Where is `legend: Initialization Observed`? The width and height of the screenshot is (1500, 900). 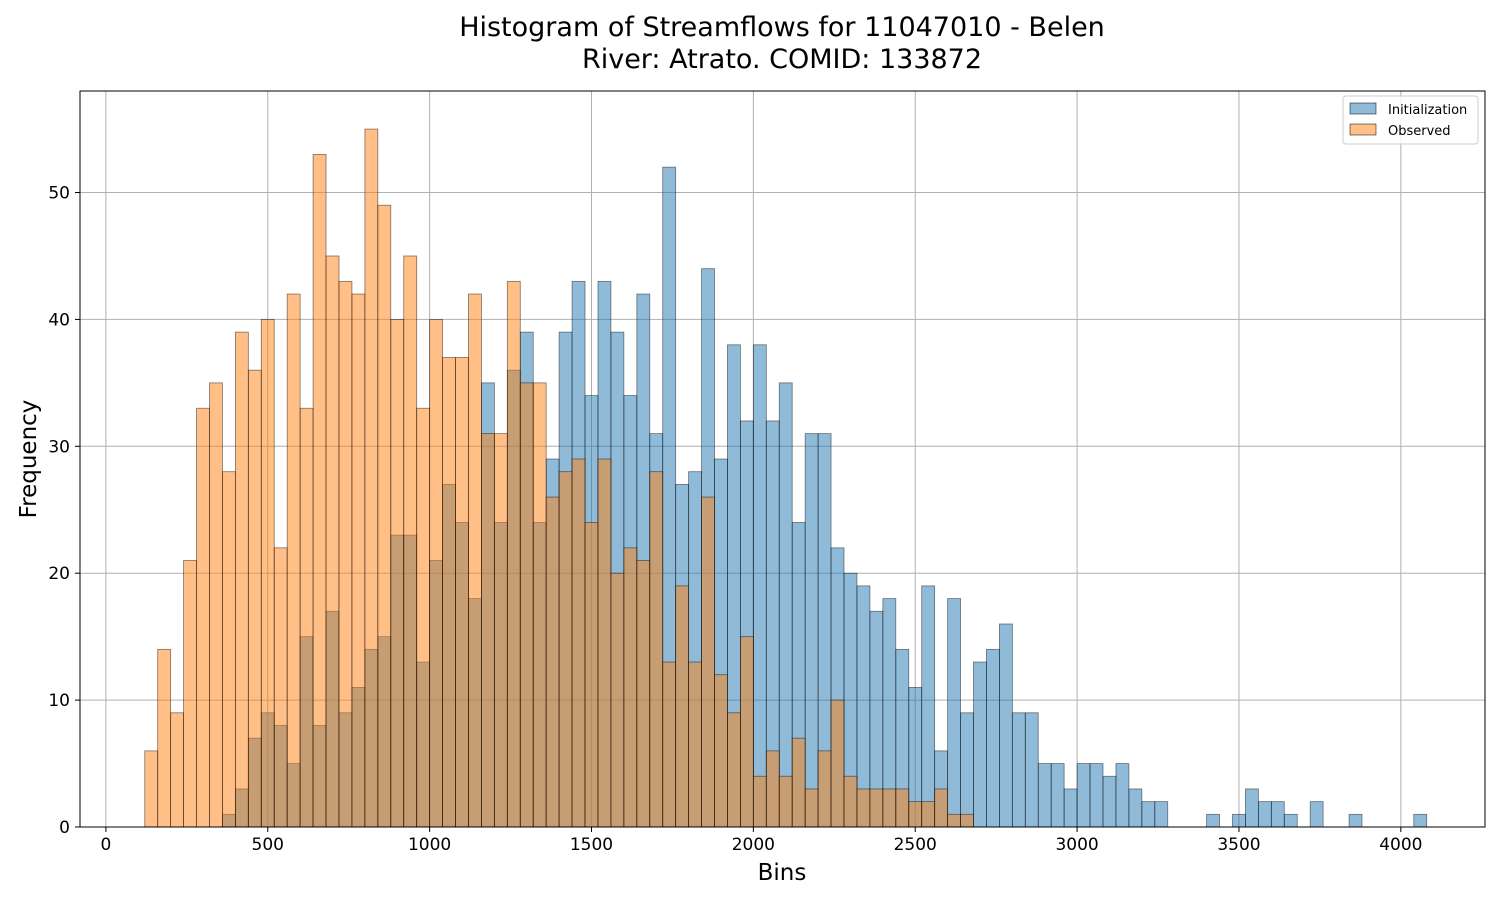 legend: Initialization Observed is located at coordinates (1410, 120).